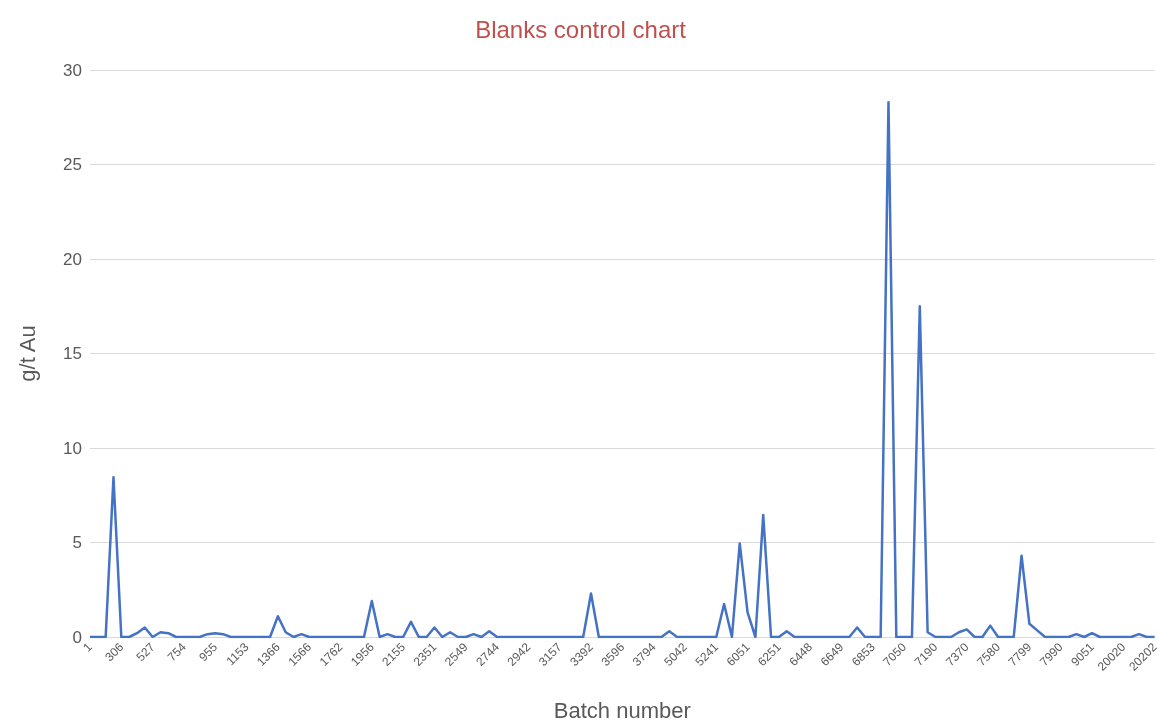 This screenshot has width=1161, height=726. Describe the element at coordinates (27, 353) in the screenshot. I see `y-axis-title: g/t Au` at that location.